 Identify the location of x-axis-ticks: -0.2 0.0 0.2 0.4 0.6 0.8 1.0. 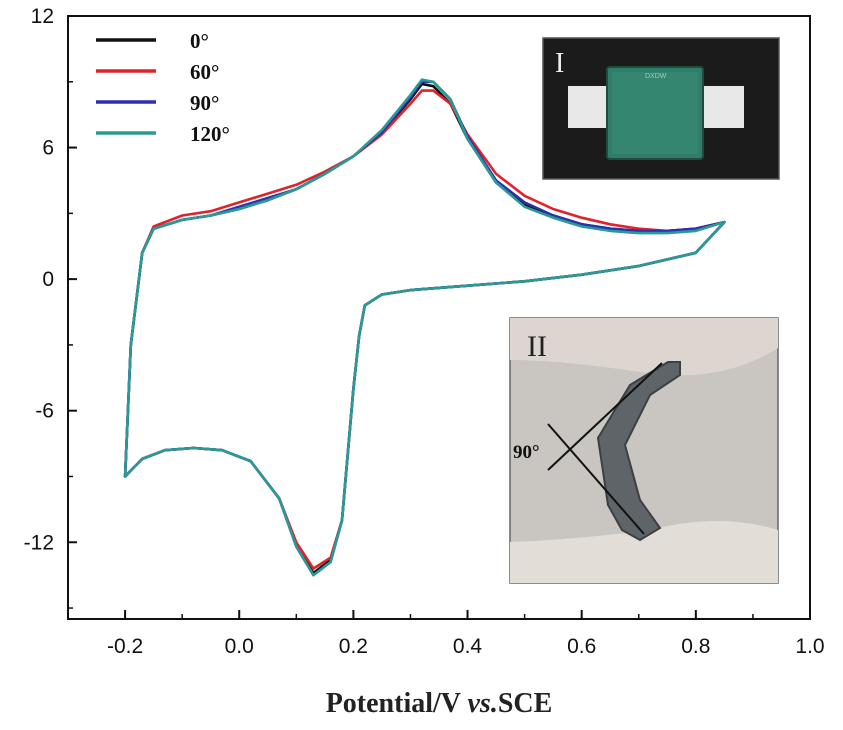
(446, 634).